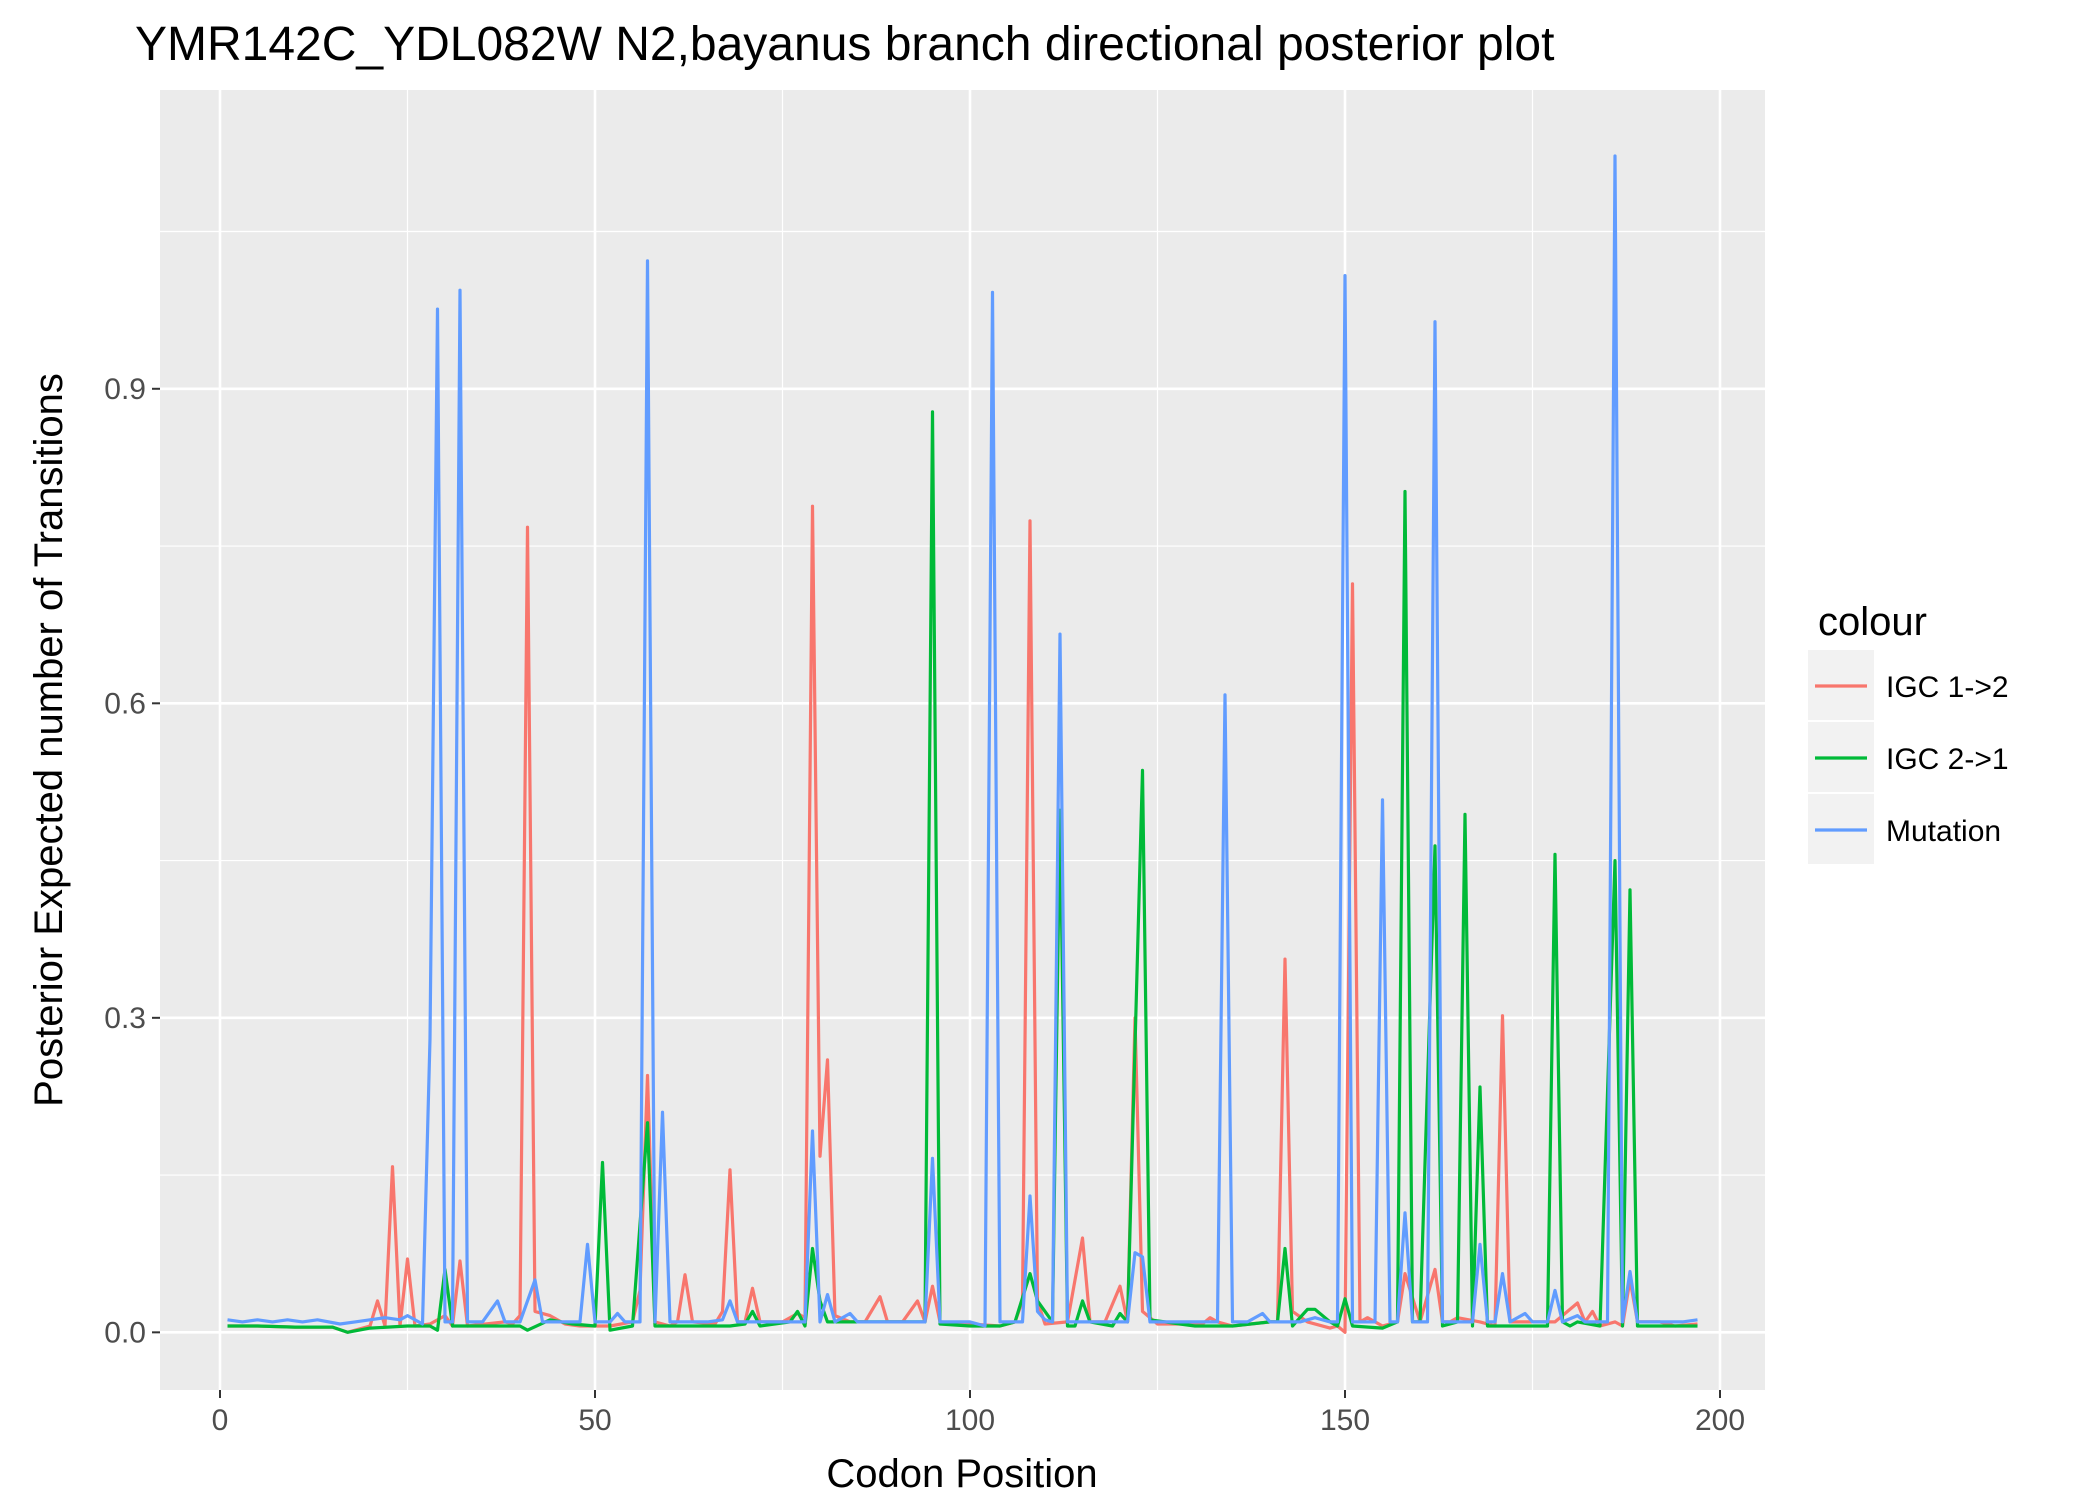  I want to click on x-tick-label: 200, so click(1720, 1420).